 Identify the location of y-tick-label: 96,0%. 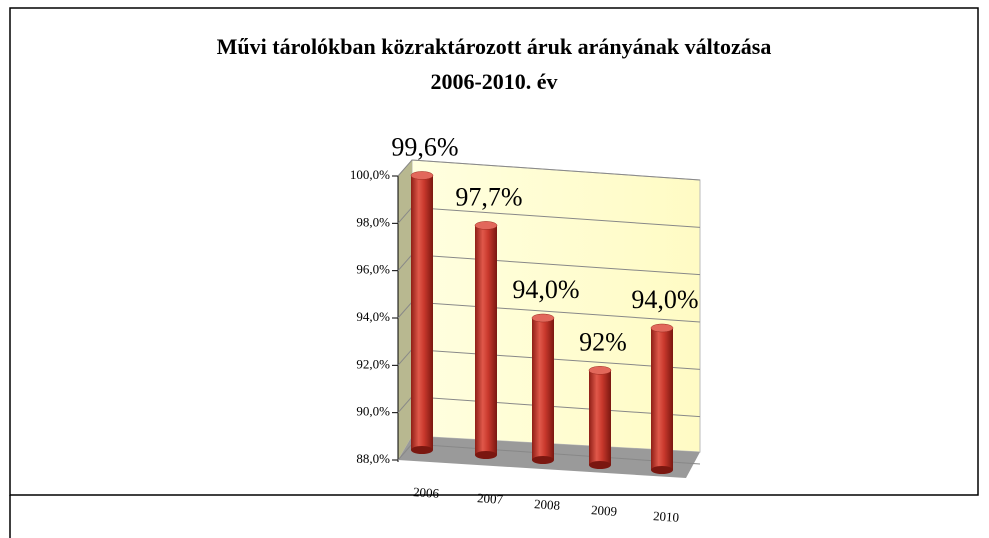
(373, 269).